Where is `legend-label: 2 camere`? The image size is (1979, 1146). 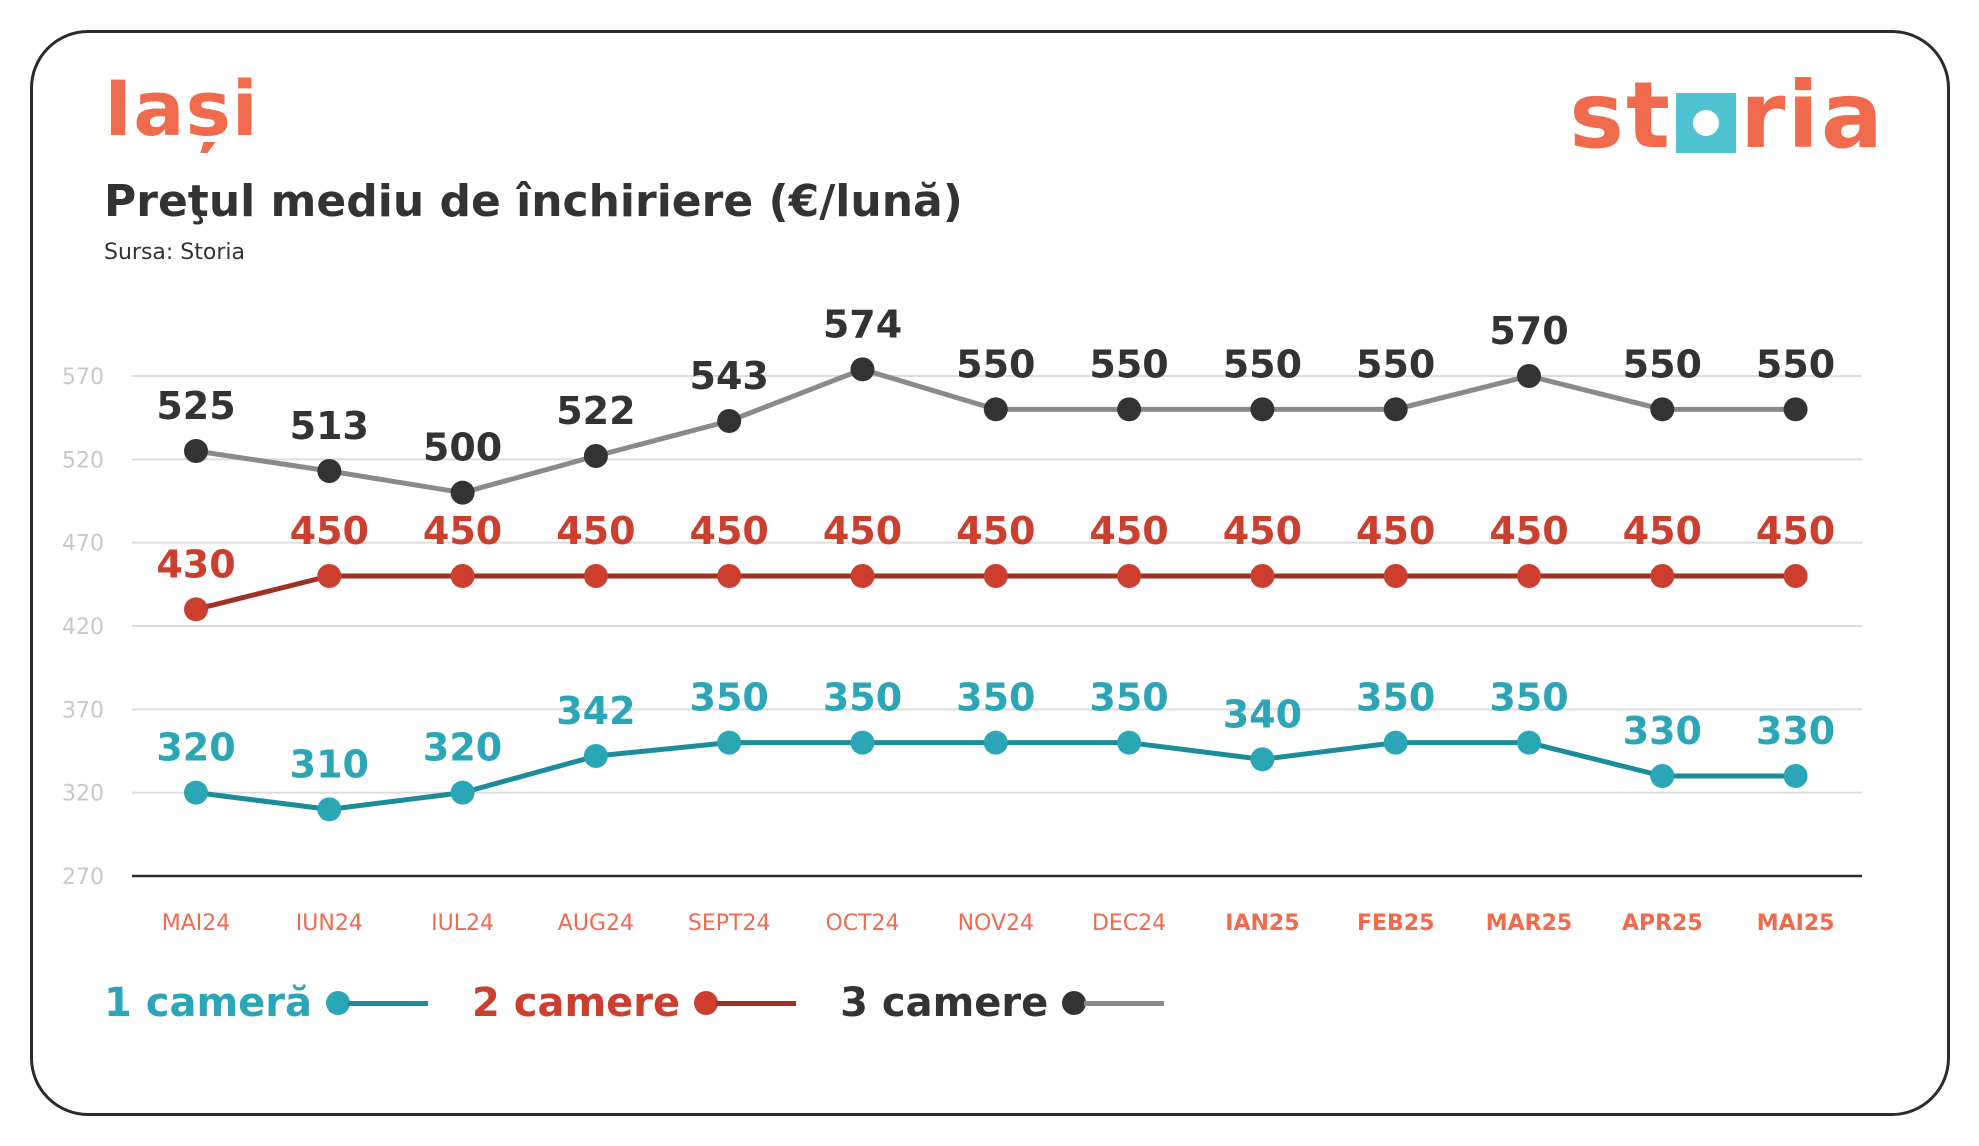
legend-label: 2 camere is located at coordinates (576, 1003).